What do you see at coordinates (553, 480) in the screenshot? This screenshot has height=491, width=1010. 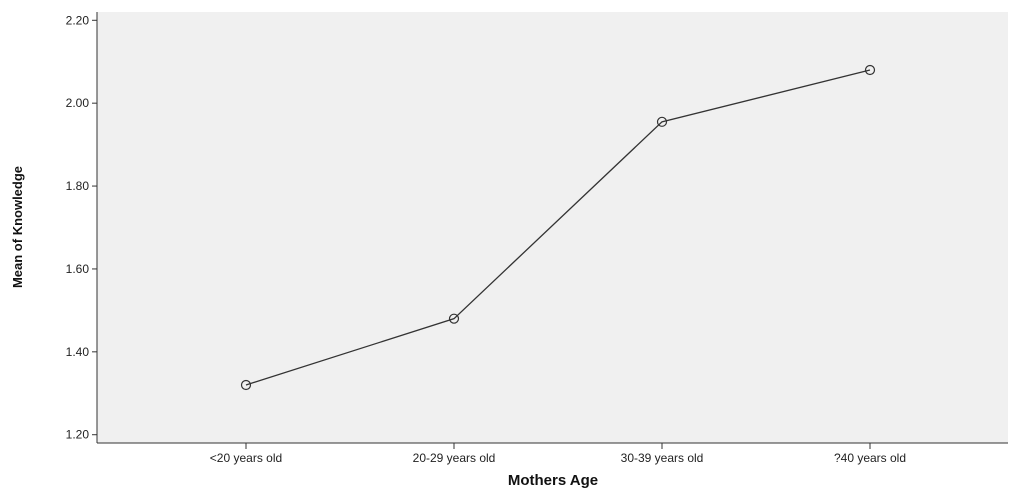 I see `x-axis-title: Mothers Age` at bounding box center [553, 480].